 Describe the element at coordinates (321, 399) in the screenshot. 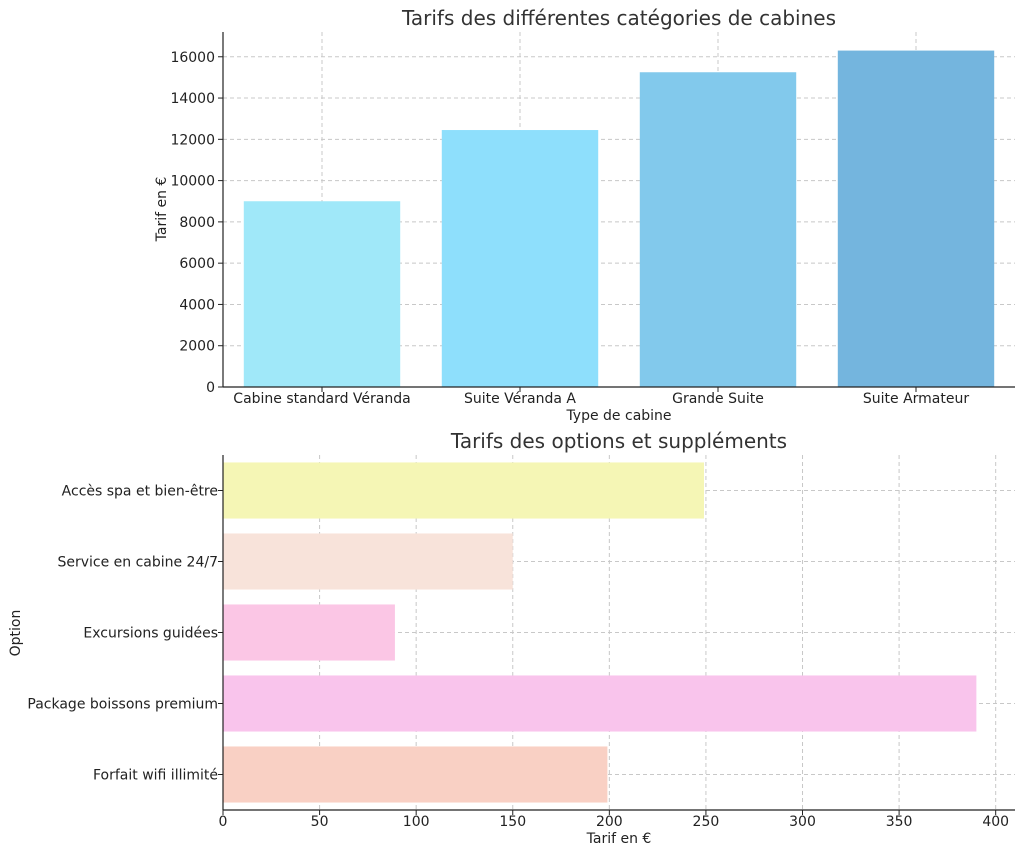

I see `chart1-x-tick-label: Cabine standard Véranda` at that location.